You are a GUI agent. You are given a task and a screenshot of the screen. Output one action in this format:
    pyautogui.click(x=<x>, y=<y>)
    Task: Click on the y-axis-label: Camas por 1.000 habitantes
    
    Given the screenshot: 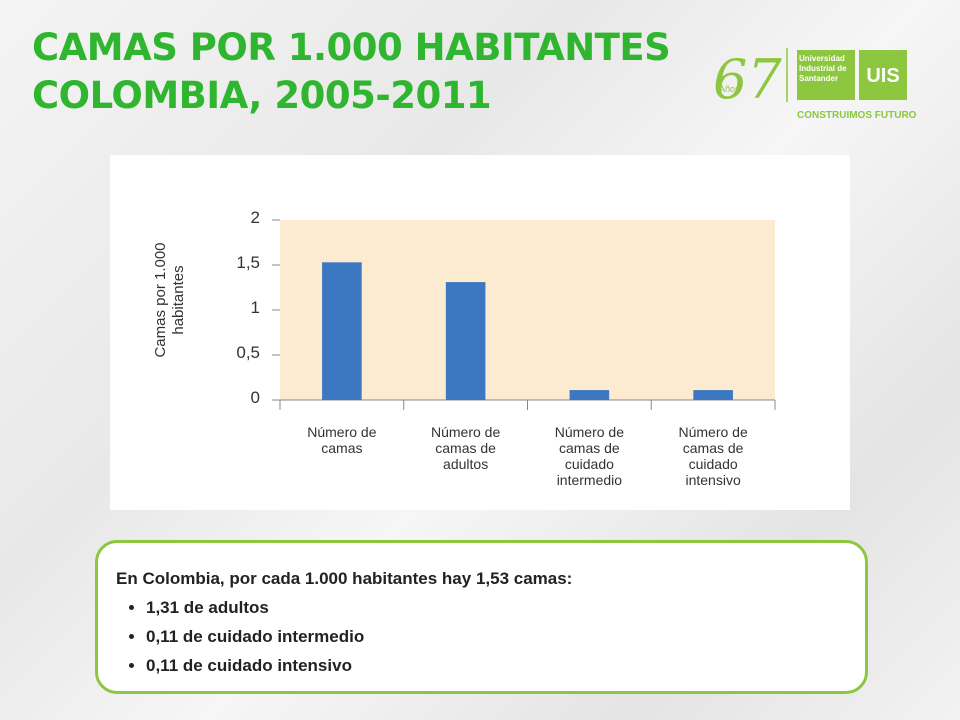 What is the action you would take?
    pyautogui.click(x=169, y=300)
    